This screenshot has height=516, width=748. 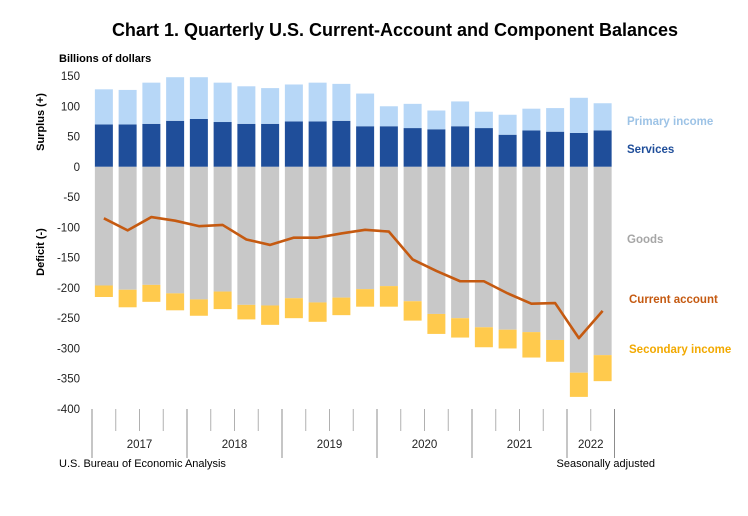 What do you see at coordinates (73, 138) in the screenshot?
I see `y-tick-label: 50` at bounding box center [73, 138].